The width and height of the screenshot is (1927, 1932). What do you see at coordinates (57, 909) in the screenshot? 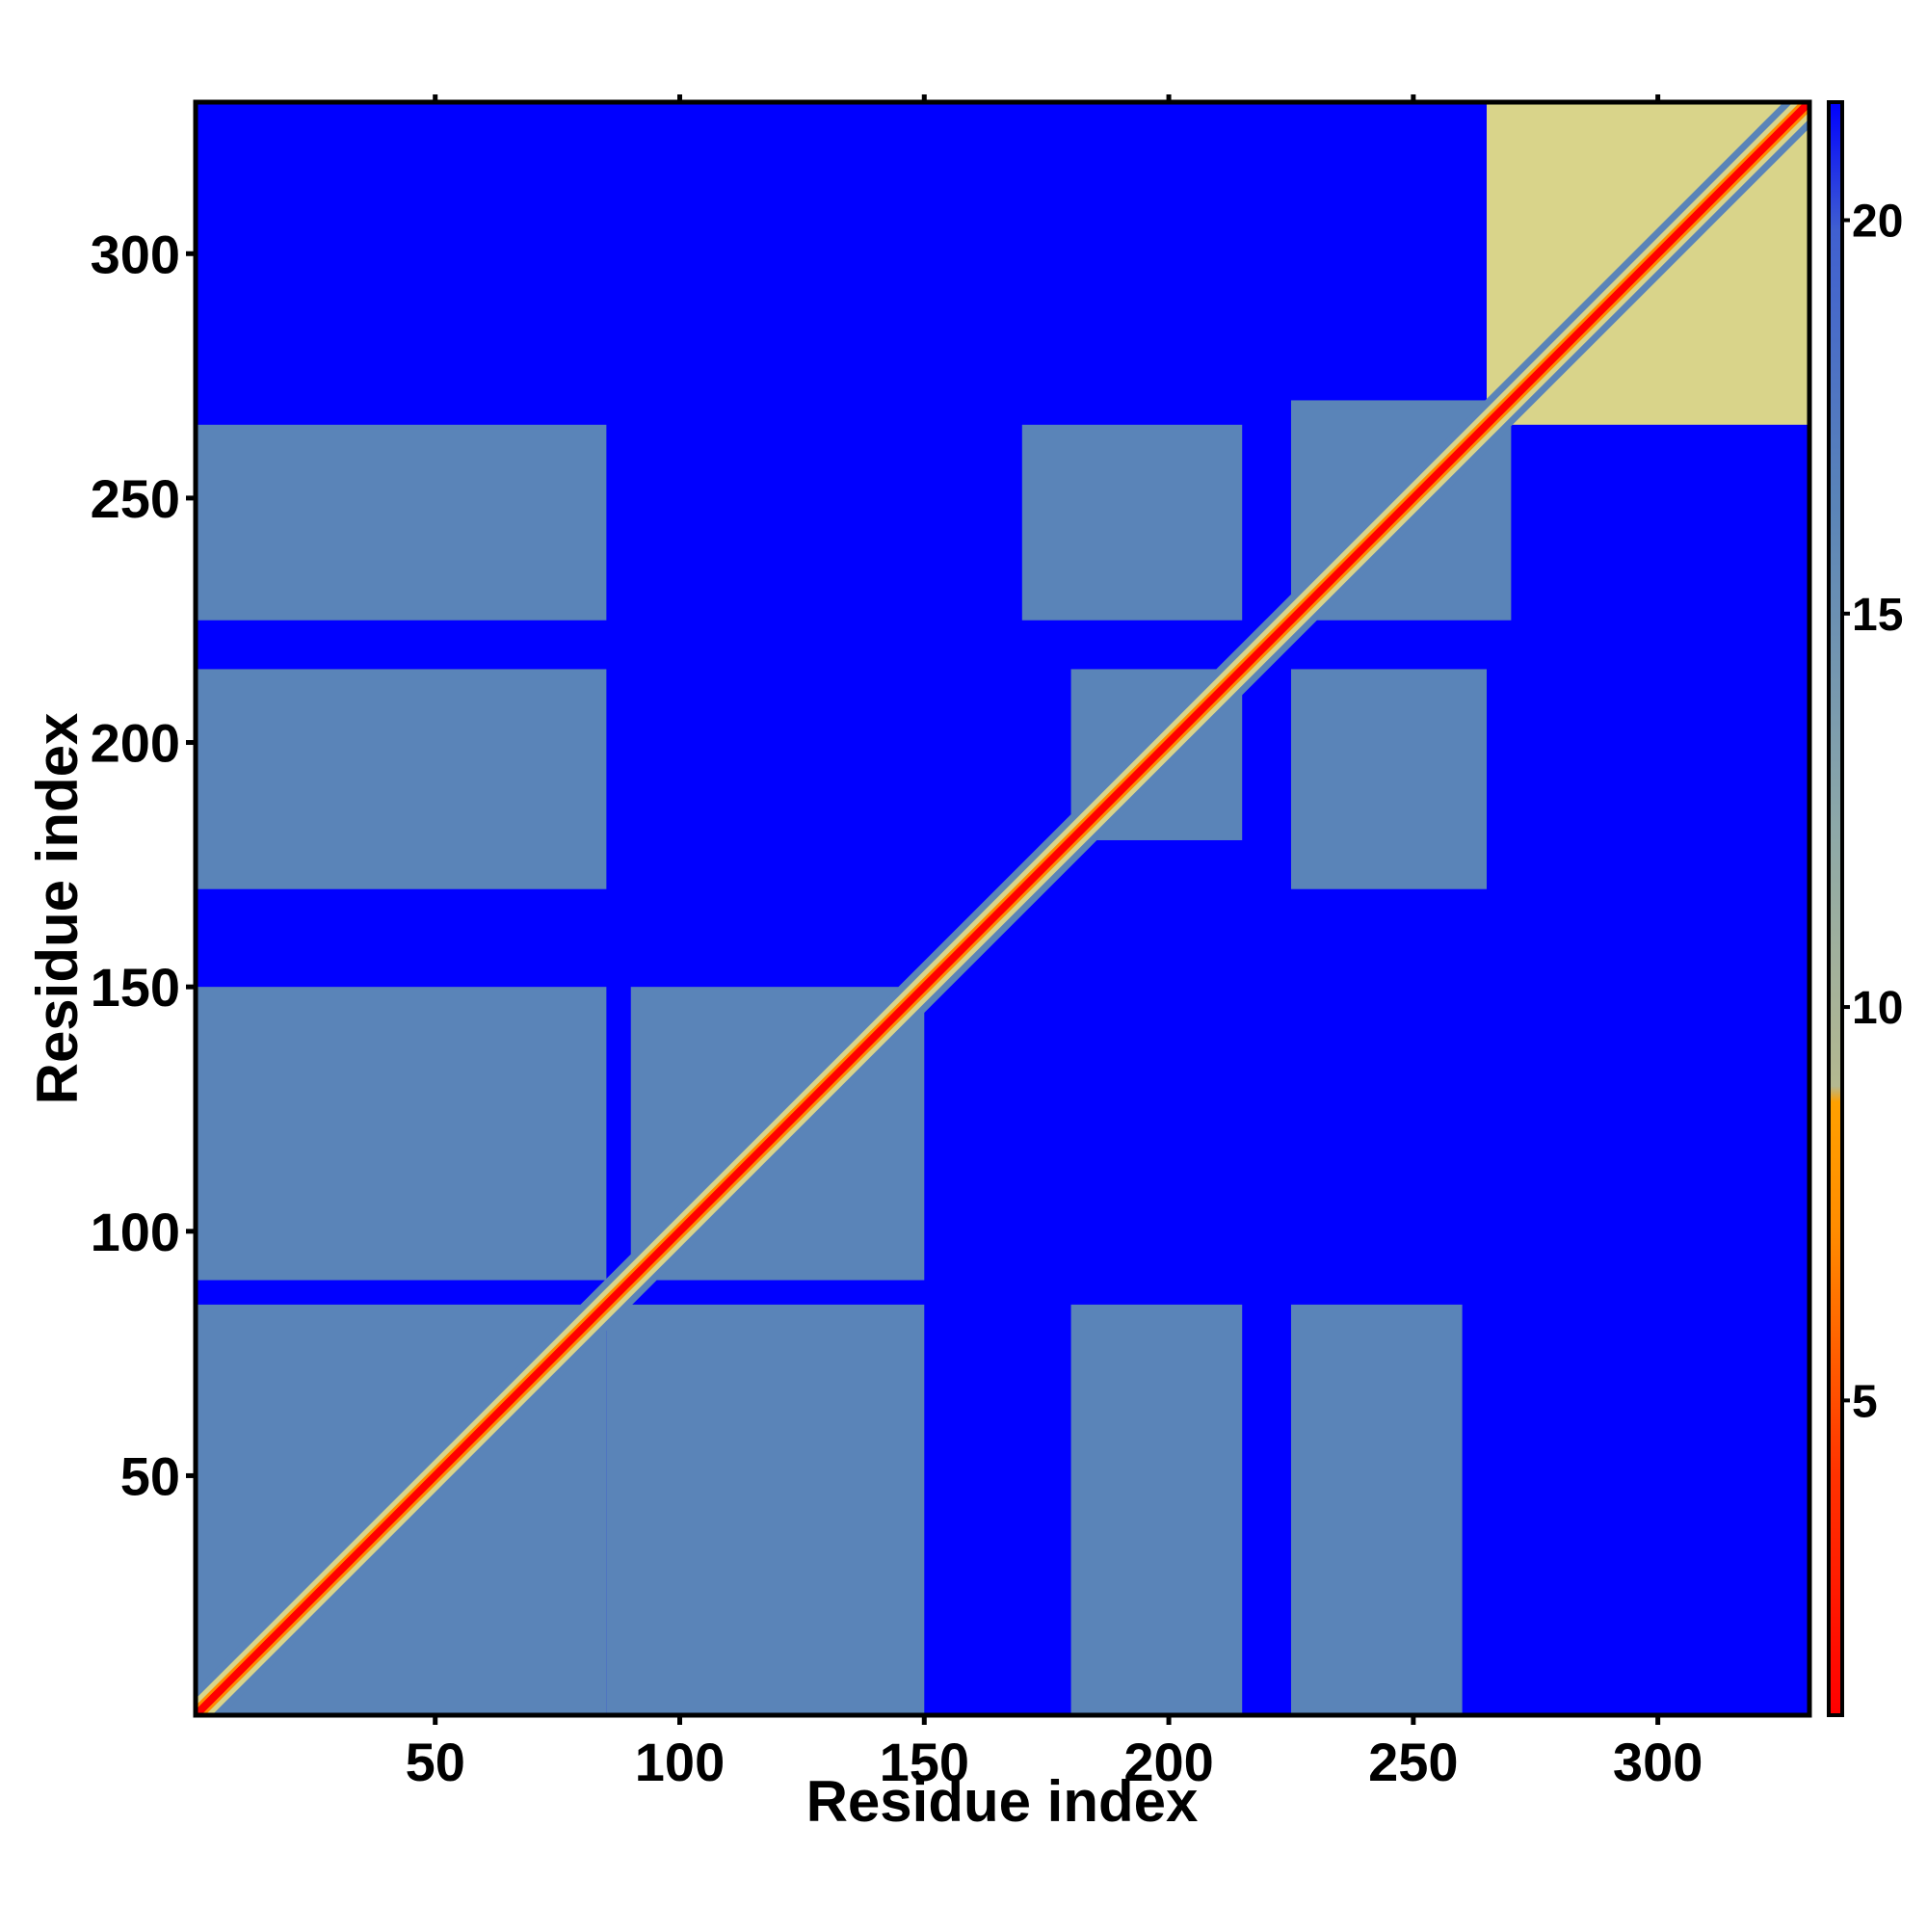
I see `y-axis-title: Residue index` at bounding box center [57, 909].